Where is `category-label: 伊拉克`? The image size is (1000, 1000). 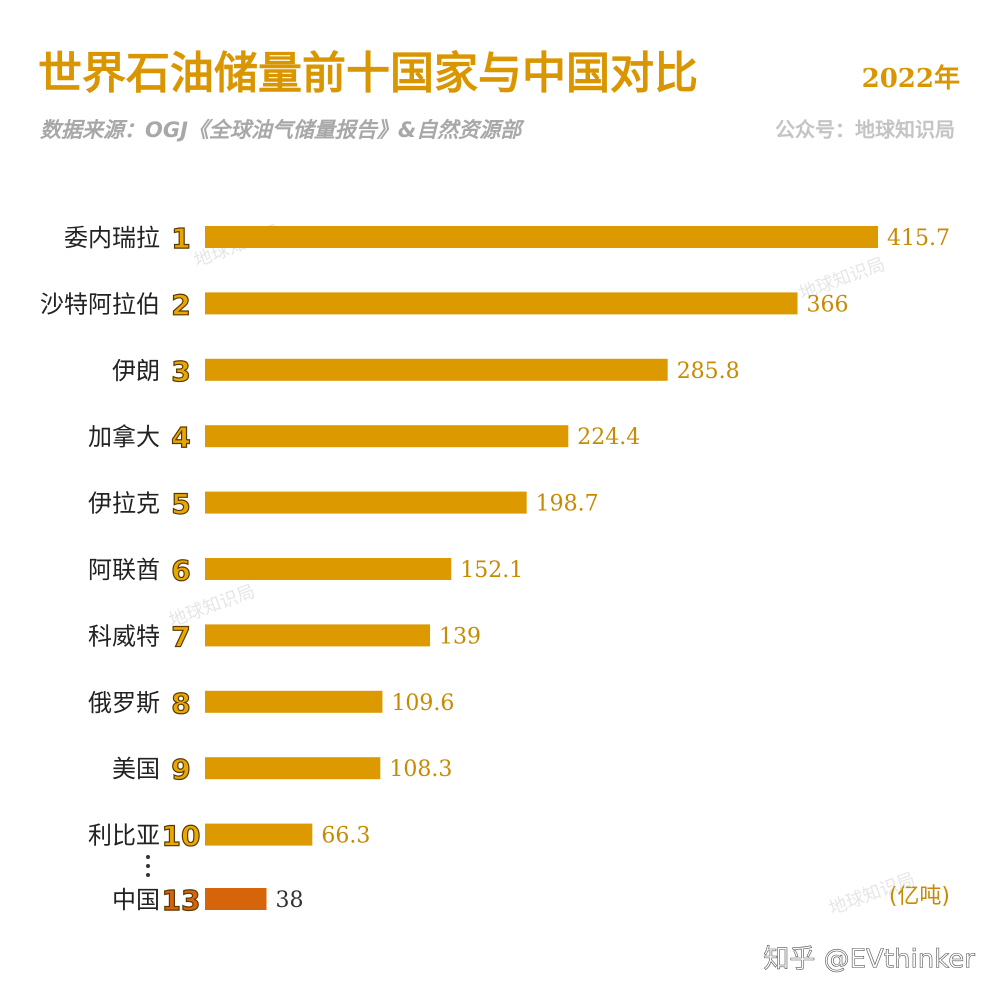
category-label: 伊拉克 is located at coordinates (124, 504).